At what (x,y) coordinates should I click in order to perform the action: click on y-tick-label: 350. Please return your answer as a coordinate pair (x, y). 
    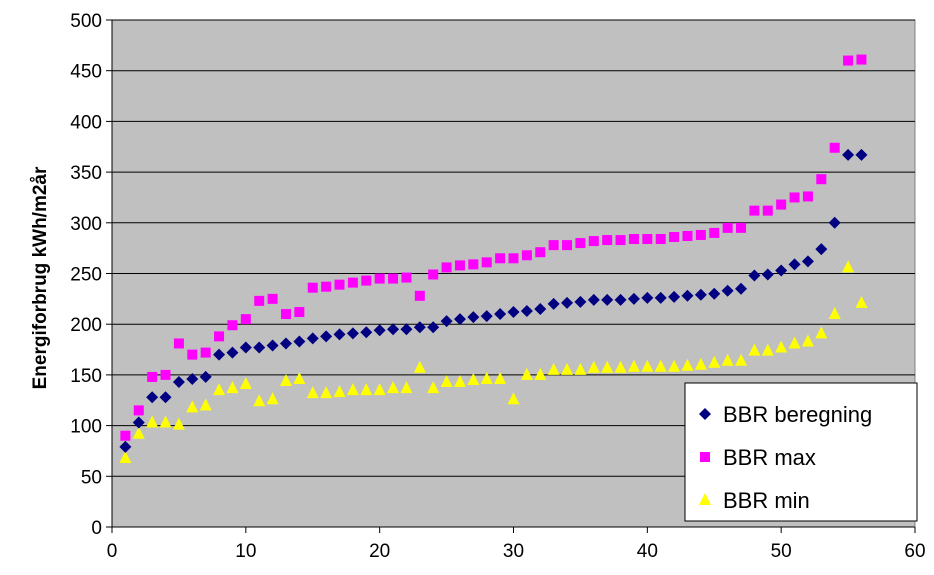
    Looking at the image, I should click on (86, 173).